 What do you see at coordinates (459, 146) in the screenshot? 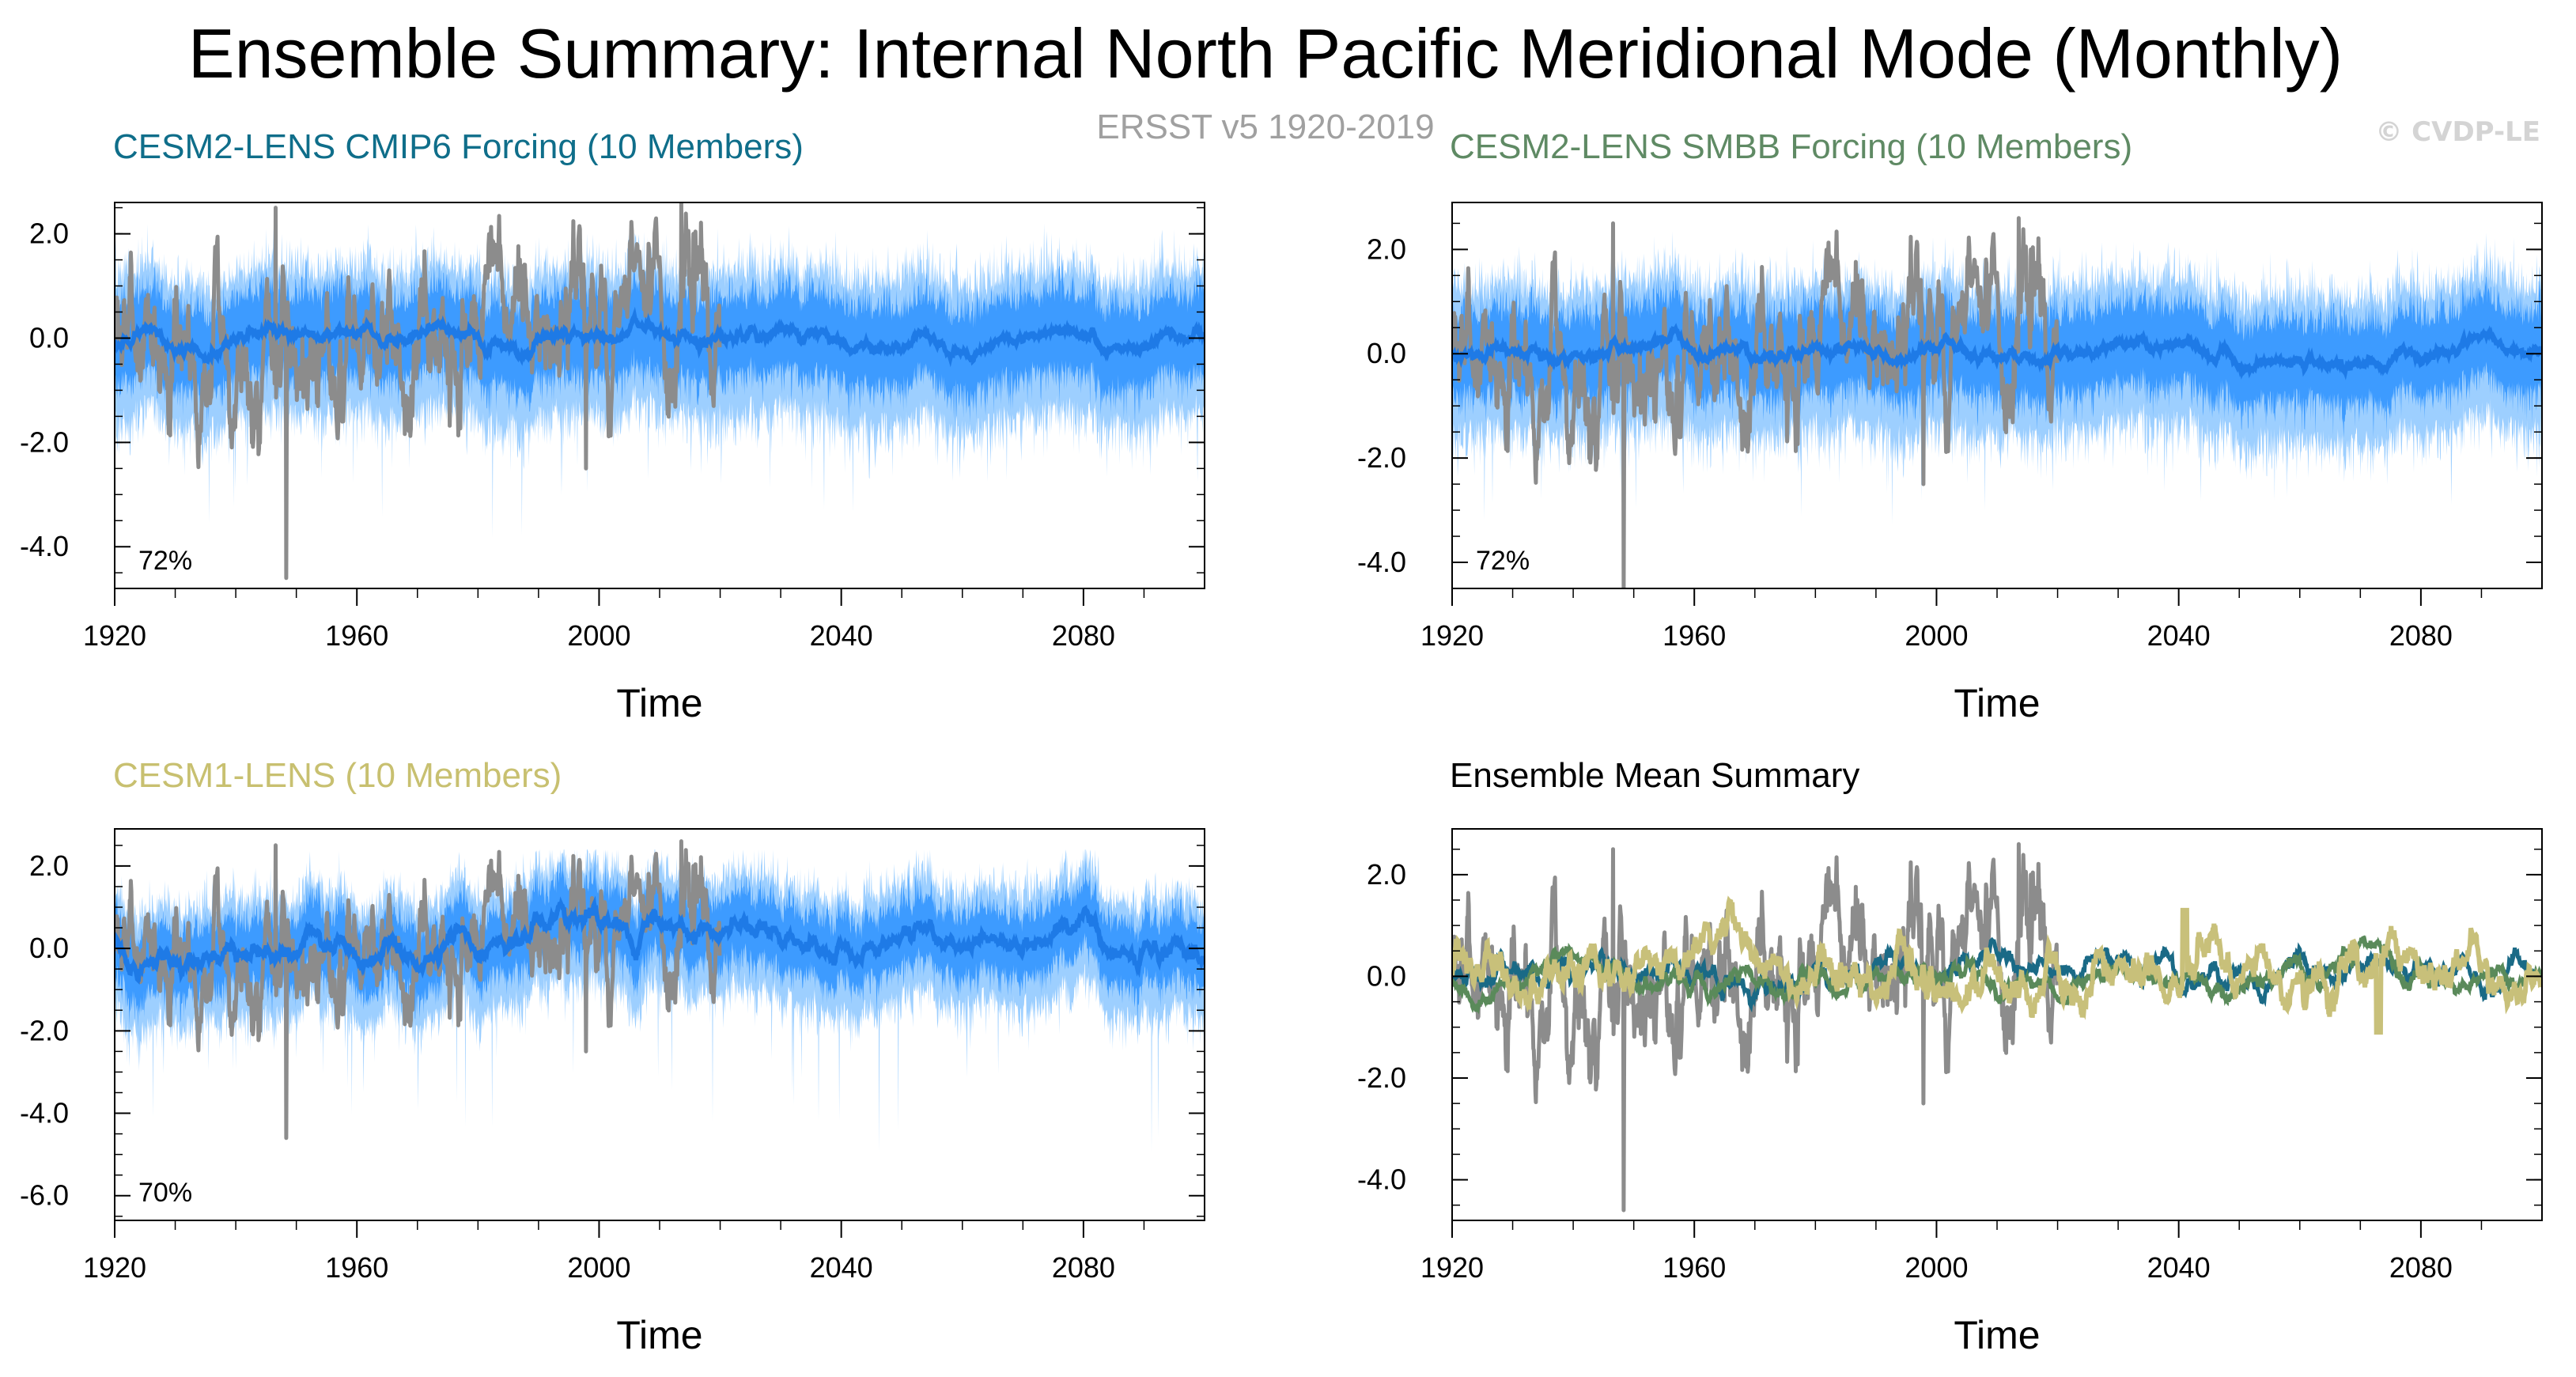
I see `panel-title: CESM2-LENS CMIP6 Forcing (10 Members)` at bounding box center [459, 146].